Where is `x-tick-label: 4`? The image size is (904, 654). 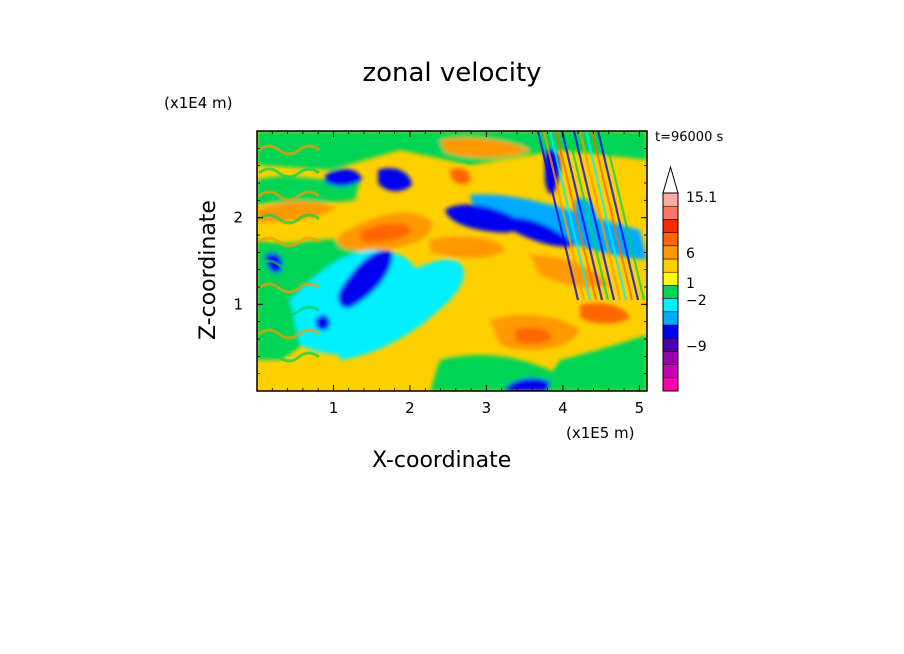
x-tick-label: 4 is located at coordinates (563, 408).